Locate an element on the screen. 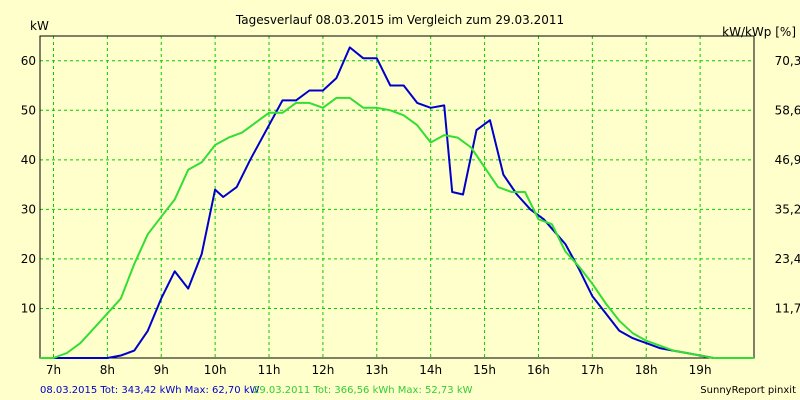 Image resolution: width=800 pixels, height=400 pixels. x-tick-label: 18h is located at coordinates (646, 370).